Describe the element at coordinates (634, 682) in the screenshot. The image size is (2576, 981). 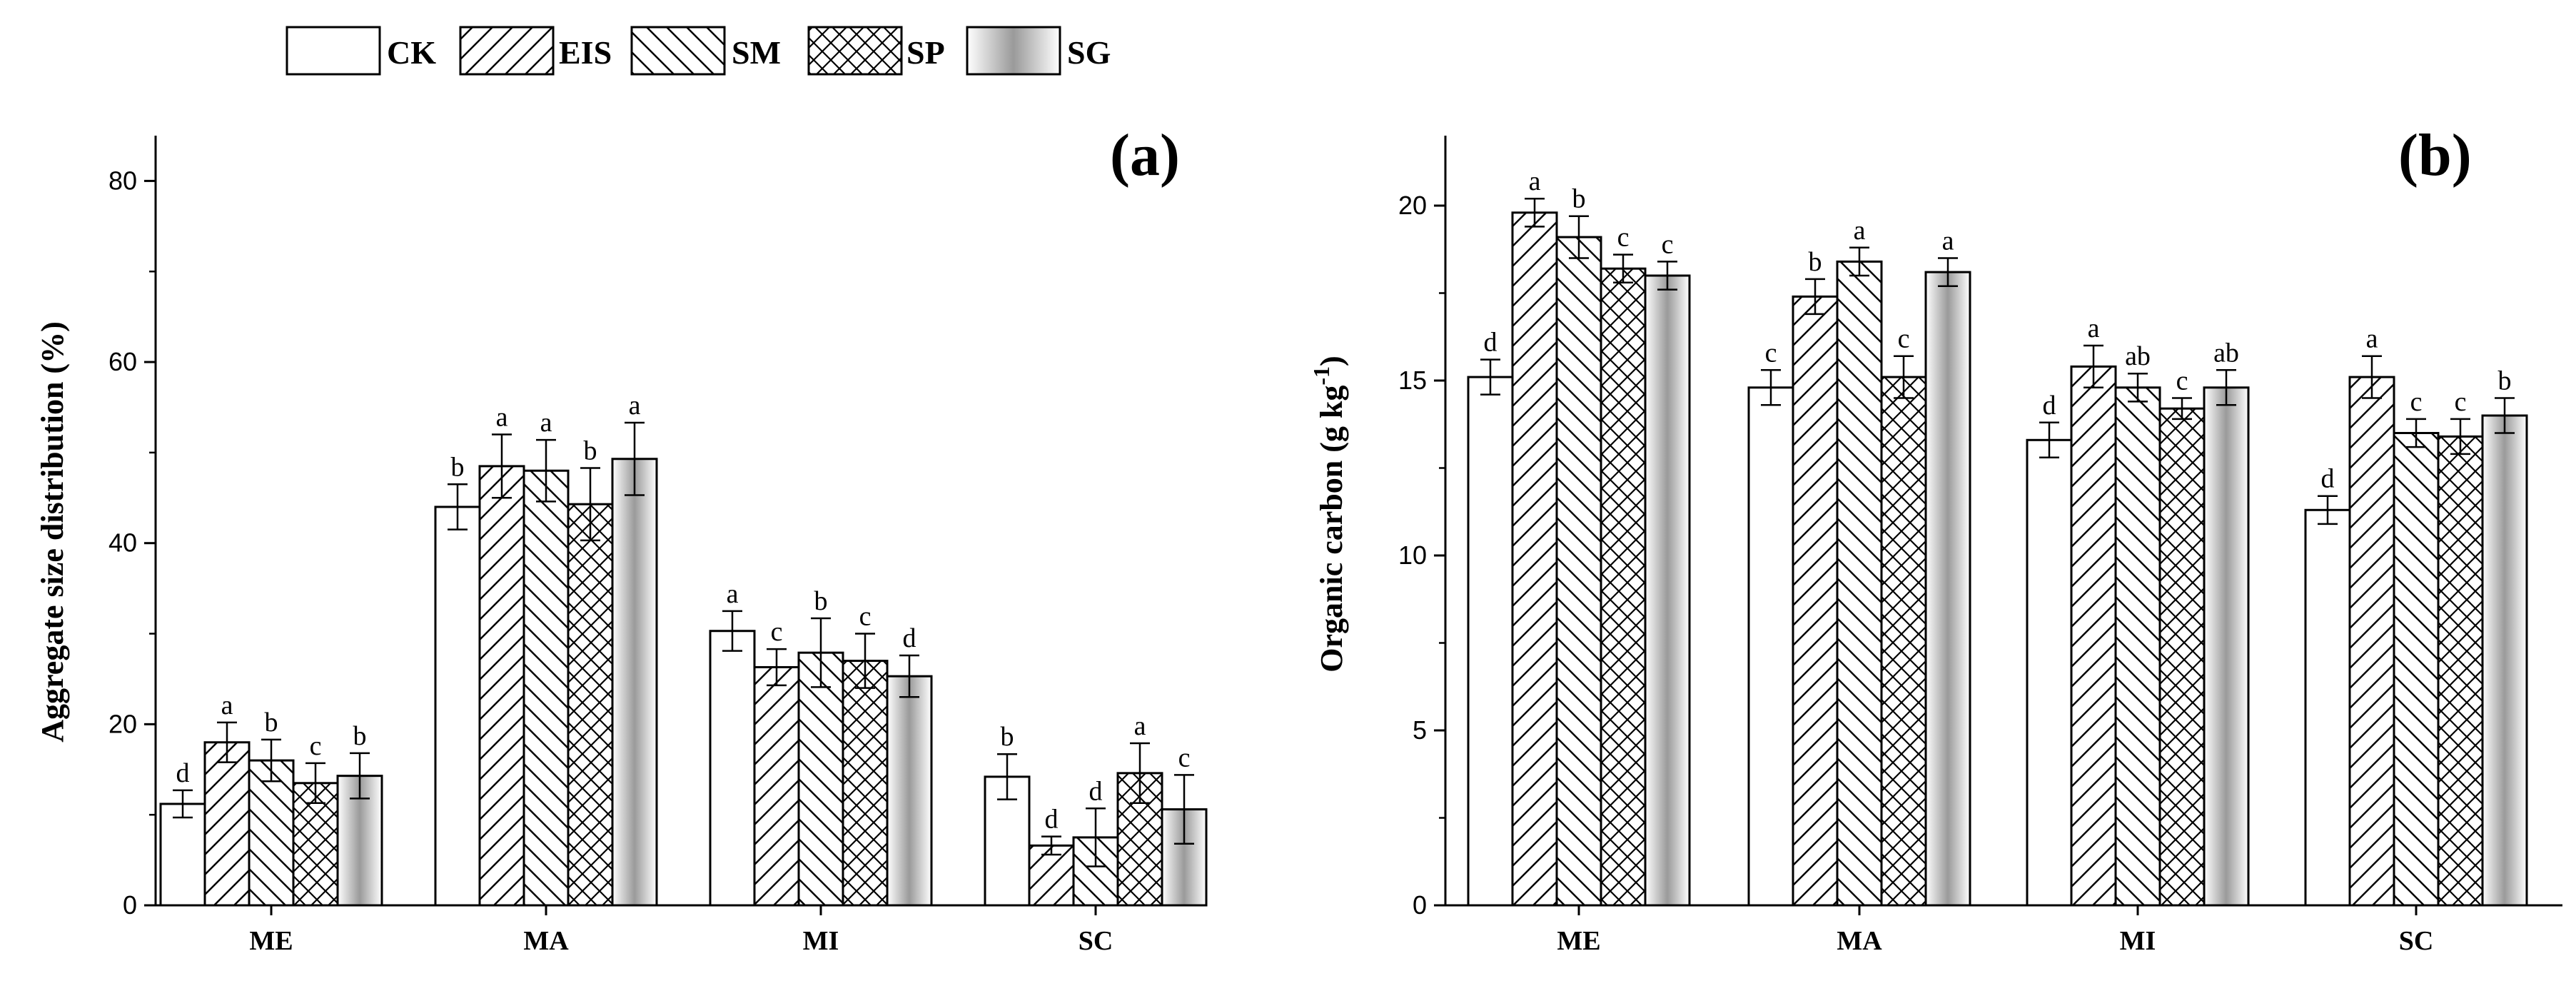
I see `panel-a-bar-ma-sg` at that location.